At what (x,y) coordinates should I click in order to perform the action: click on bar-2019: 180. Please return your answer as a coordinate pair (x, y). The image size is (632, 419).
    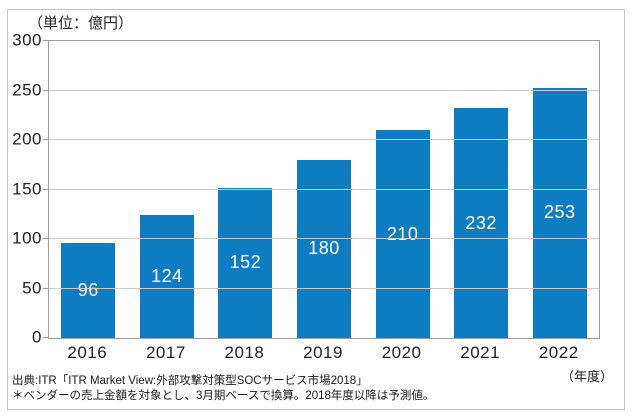
    Looking at the image, I should click on (324, 248).